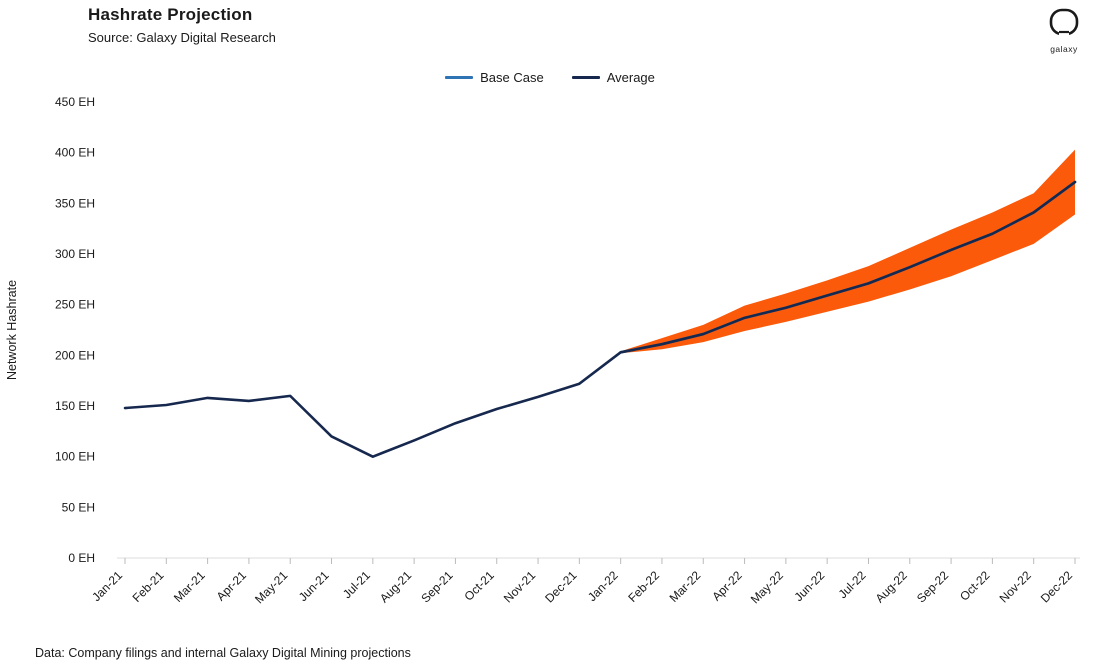 This screenshot has width=1100, height=672. What do you see at coordinates (809, 586) in the screenshot?
I see `svg-text: Jun-22` at bounding box center [809, 586].